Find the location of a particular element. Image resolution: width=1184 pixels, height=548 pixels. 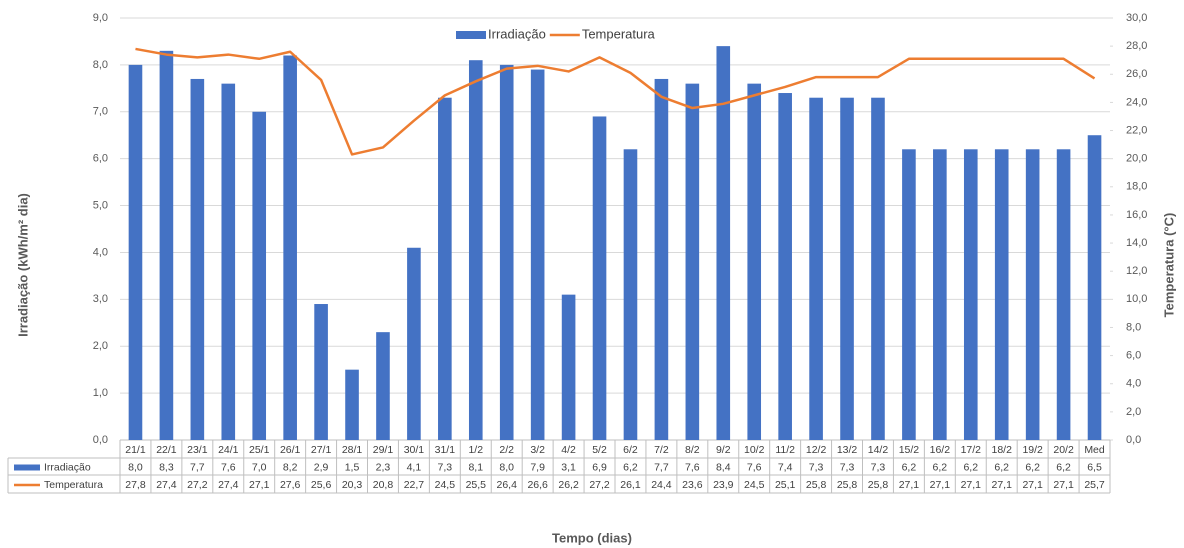

x-tick-label: Med is located at coordinates (1094, 450).